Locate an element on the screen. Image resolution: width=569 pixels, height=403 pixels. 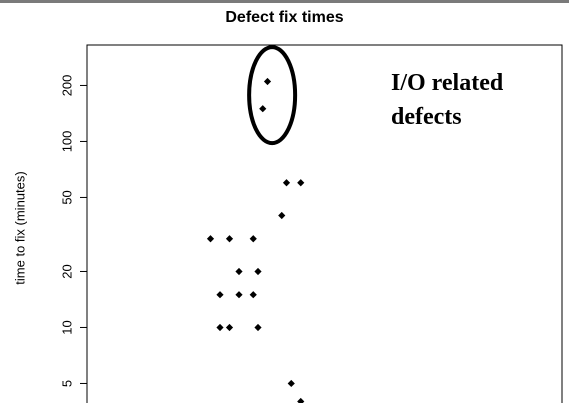
y-tick-label: 200 is located at coordinates (67, 86).